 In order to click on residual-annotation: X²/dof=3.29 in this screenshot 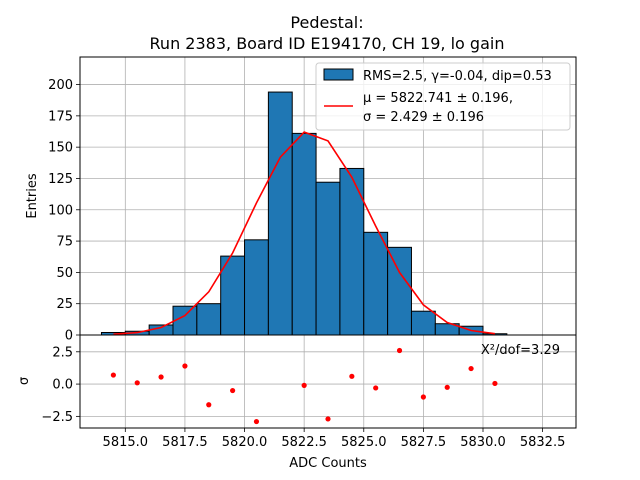, I will do `click(520, 350)`.